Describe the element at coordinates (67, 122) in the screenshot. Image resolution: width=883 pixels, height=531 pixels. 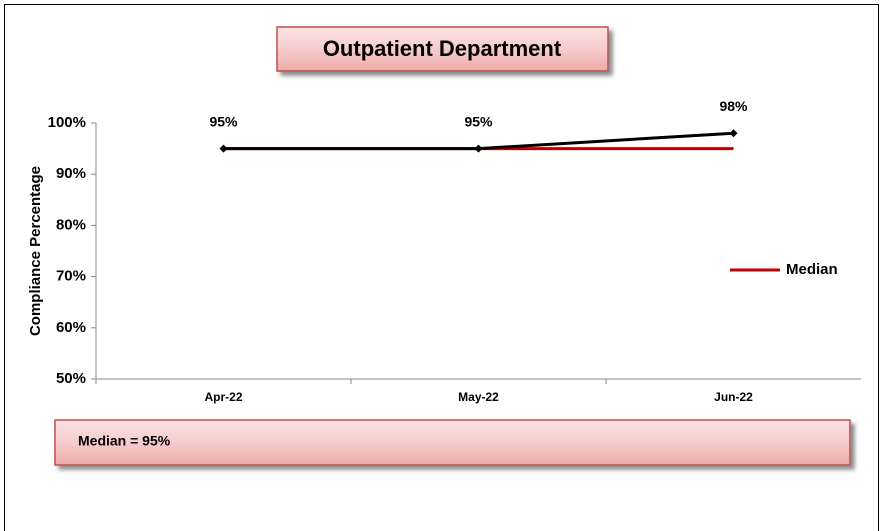
I see `y-tick-label: 100%` at that location.